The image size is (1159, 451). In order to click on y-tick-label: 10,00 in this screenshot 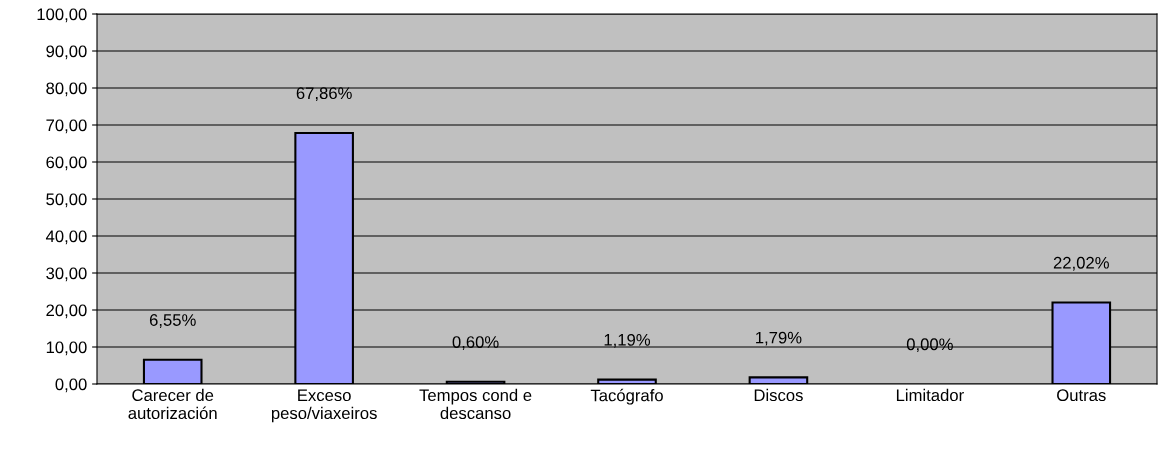, I will do `click(66, 348)`.